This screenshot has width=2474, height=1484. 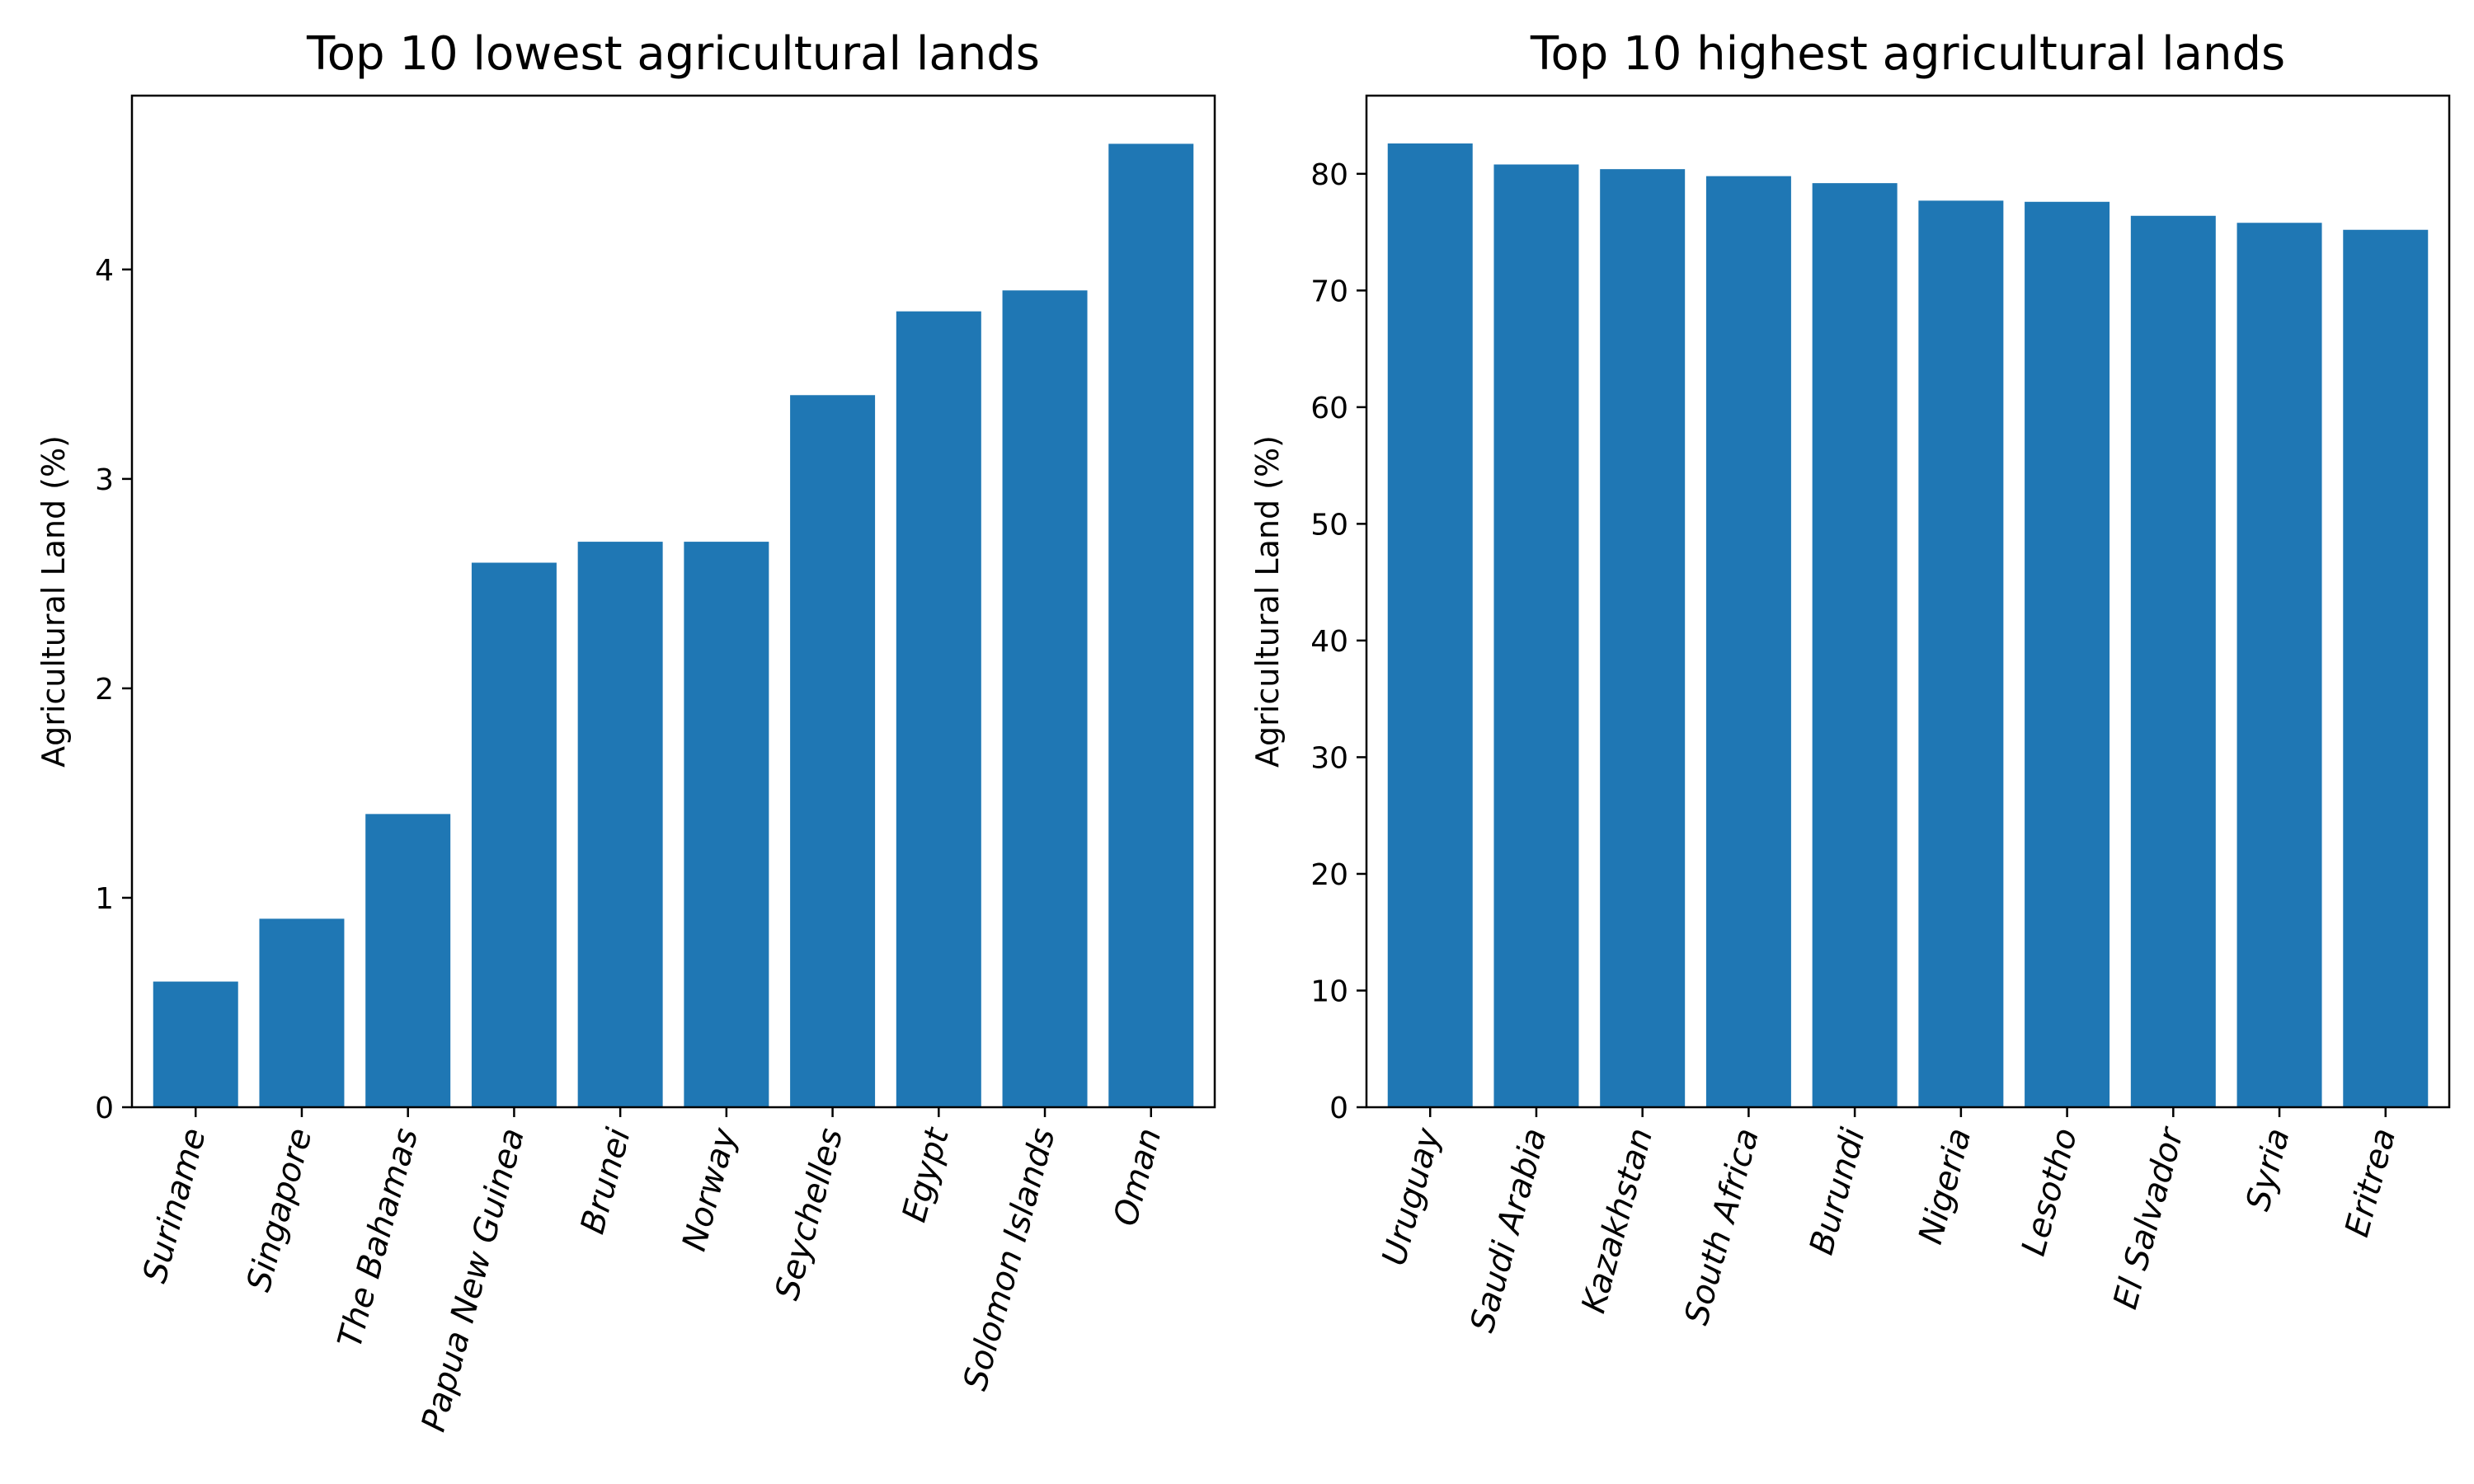 I want to click on x-tick-label: Suriname, so click(x=175, y=1206).